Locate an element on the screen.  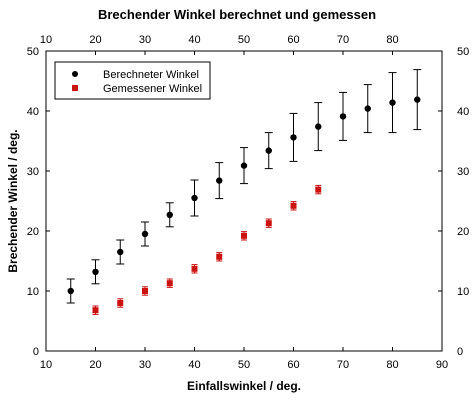
chart-title: Brechender Winkel berechnet und gemessen is located at coordinates (237, 14).